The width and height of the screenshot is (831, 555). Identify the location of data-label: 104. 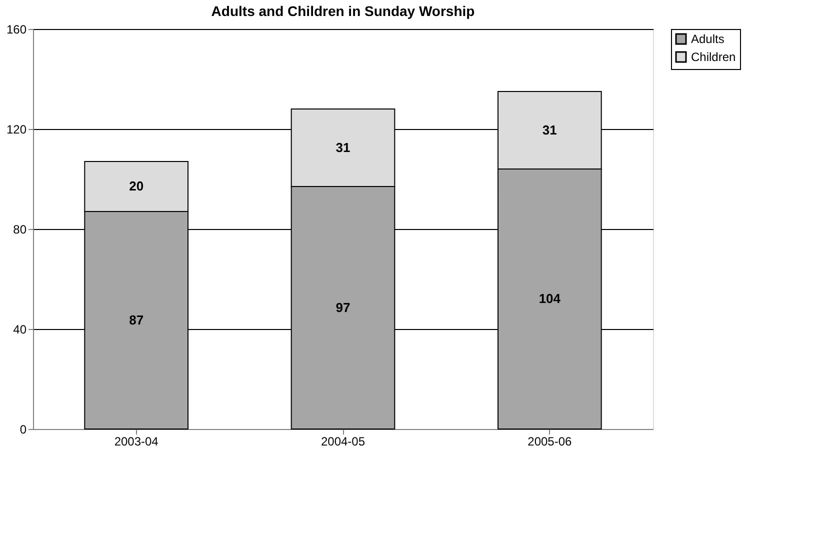
(550, 298).